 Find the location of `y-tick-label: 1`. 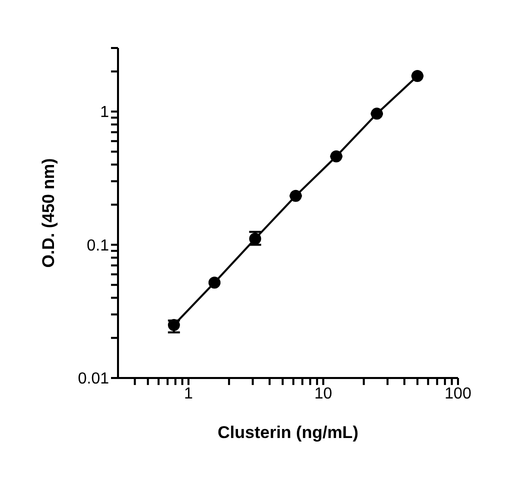

y-tick-label: 1 is located at coordinates (105, 113).